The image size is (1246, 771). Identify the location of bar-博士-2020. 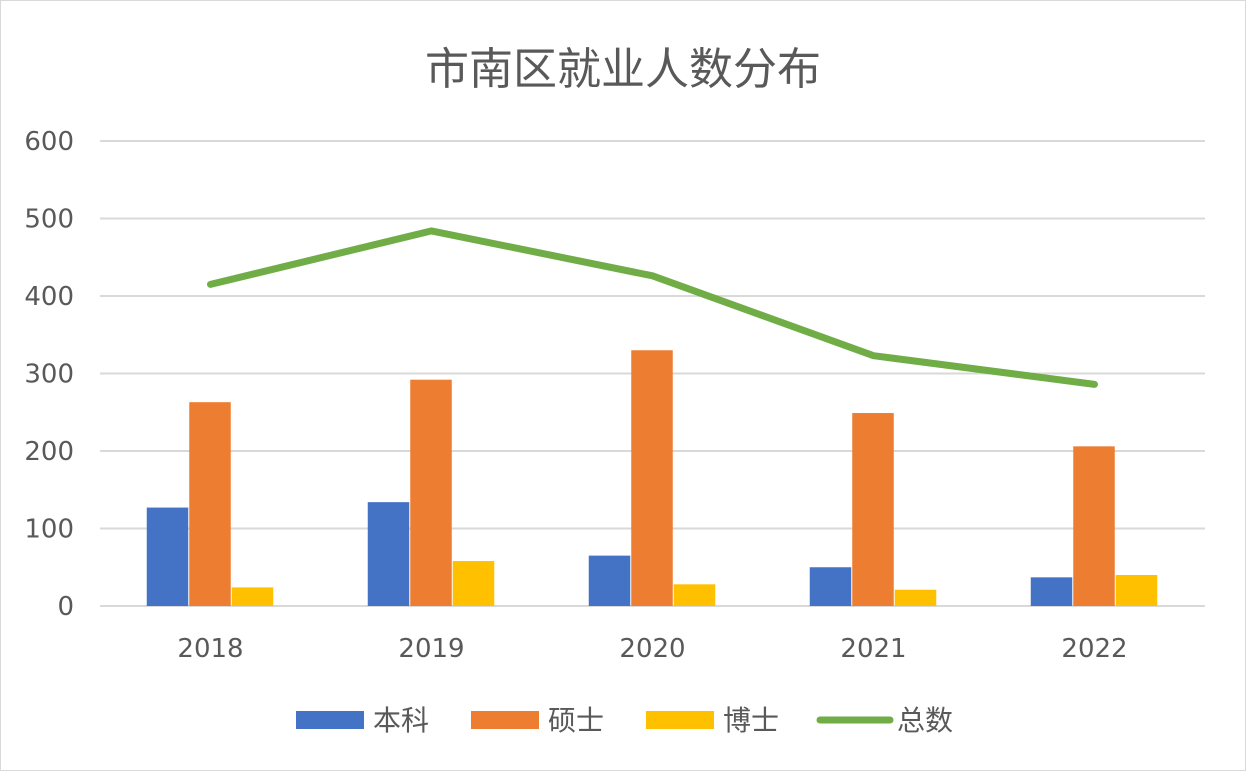
(694, 595).